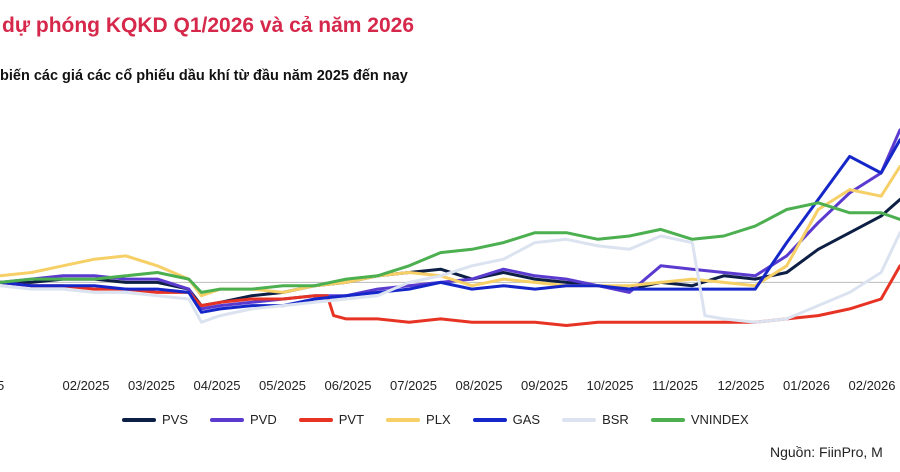 This screenshot has width=900, height=472. What do you see at coordinates (544, 385) in the screenshot?
I see `x-tick-label: 09/2025` at bounding box center [544, 385].